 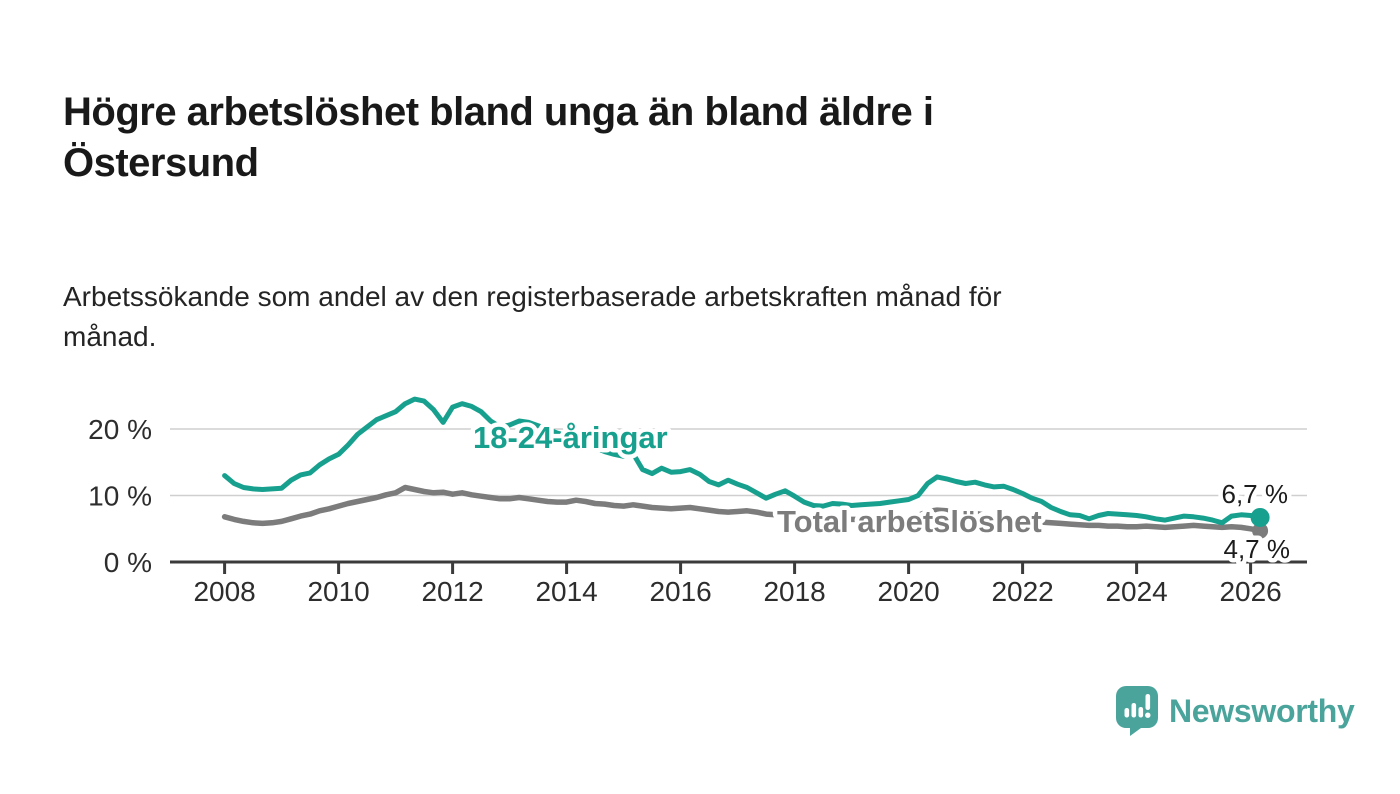 I want to click on newsworthy-logo: Newsworthy, so click(x=1235, y=711).